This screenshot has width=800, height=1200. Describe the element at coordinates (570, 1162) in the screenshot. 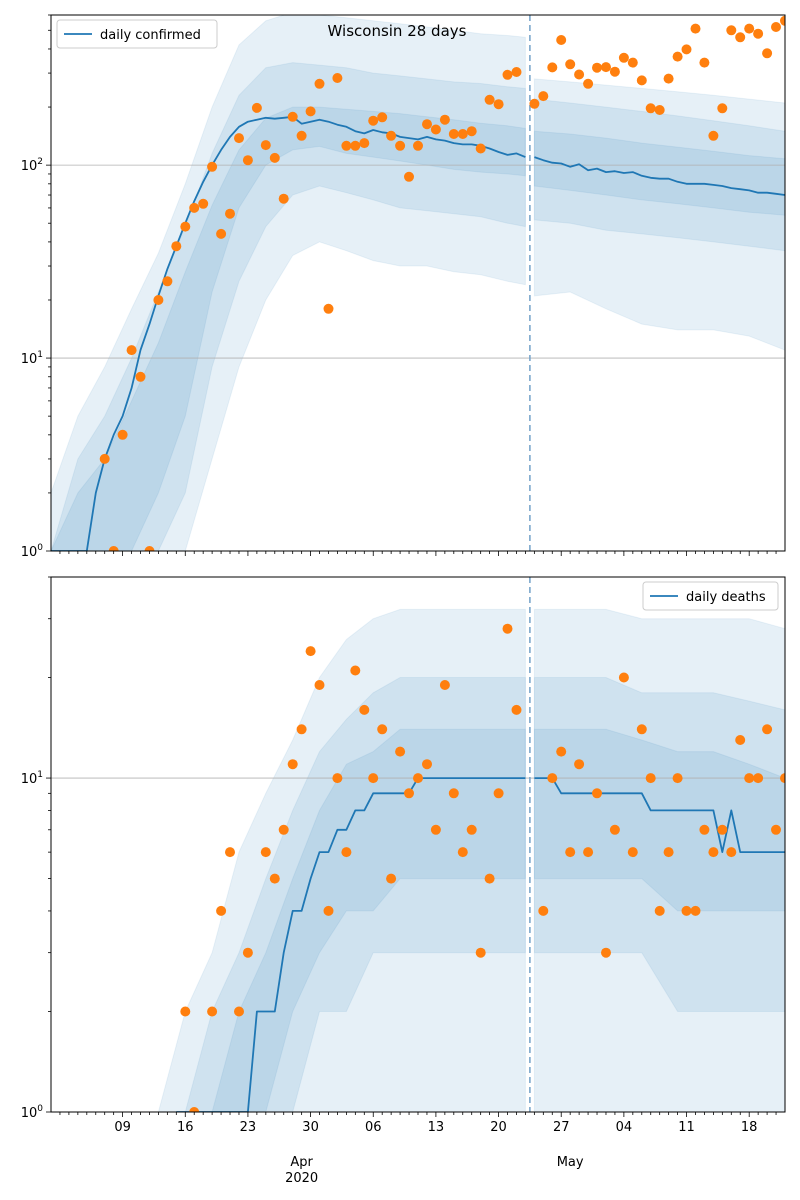

I see `x-month-label: May` at that location.